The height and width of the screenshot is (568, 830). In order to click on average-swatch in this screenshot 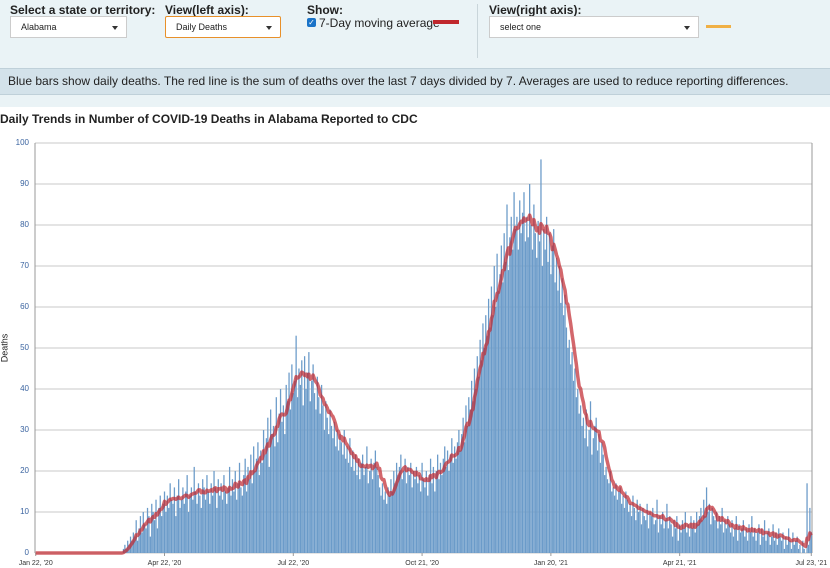, I will do `click(446, 22)`.